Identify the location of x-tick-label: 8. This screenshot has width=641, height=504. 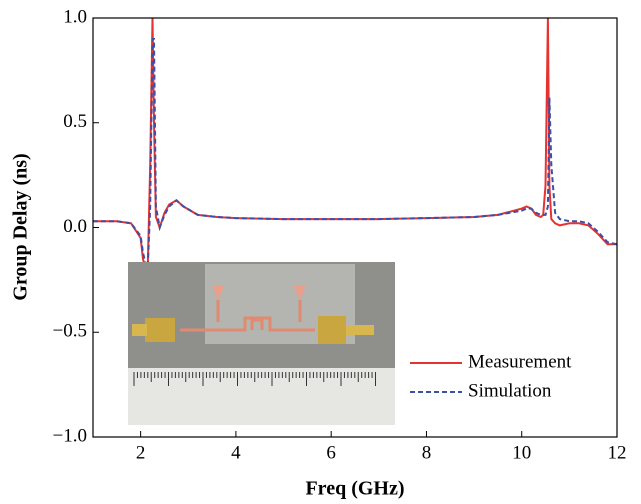
(427, 452).